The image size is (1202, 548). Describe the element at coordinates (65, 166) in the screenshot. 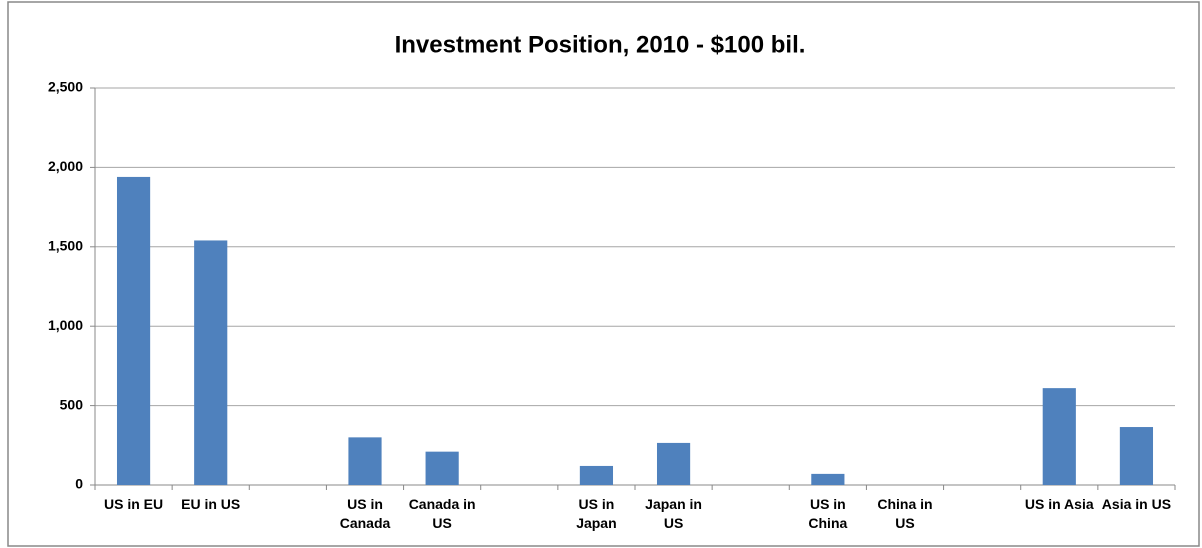

I see `y-tick-label: 2,000` at that location.